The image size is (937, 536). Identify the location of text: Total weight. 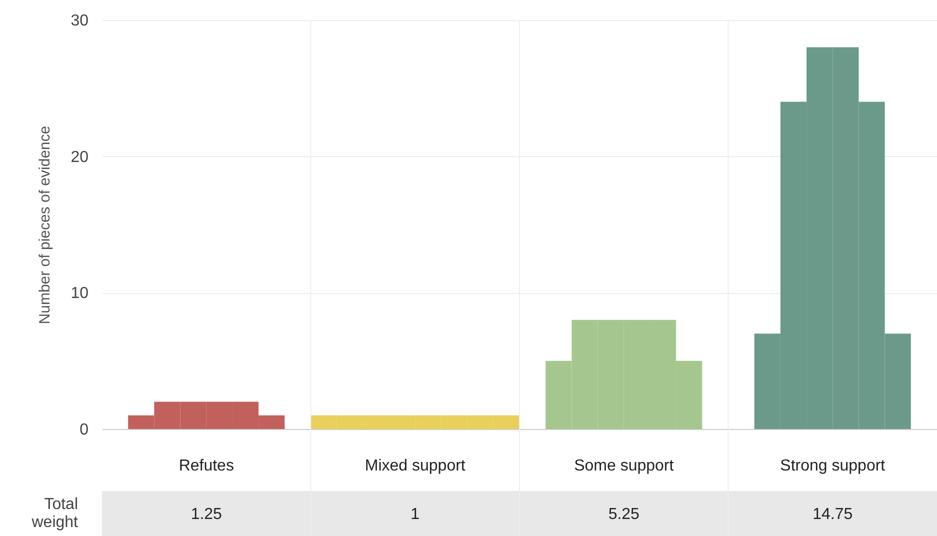
(54, 513).